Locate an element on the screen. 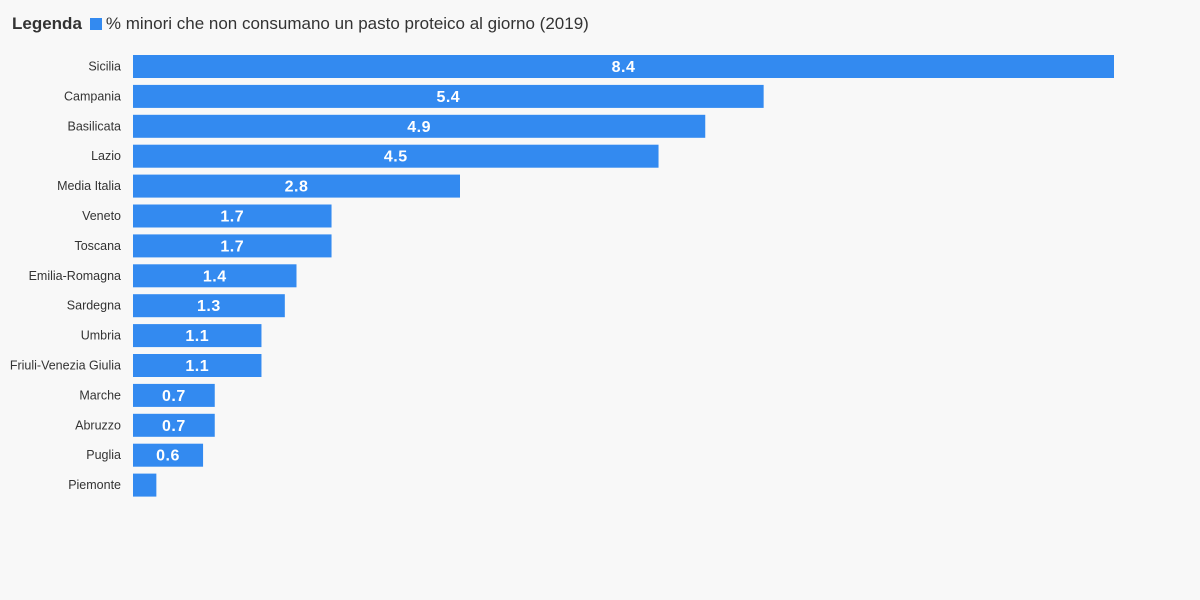 This screenshot has height=600, width=1200. value-label: 2.8 is located at coordinates (297, 187).